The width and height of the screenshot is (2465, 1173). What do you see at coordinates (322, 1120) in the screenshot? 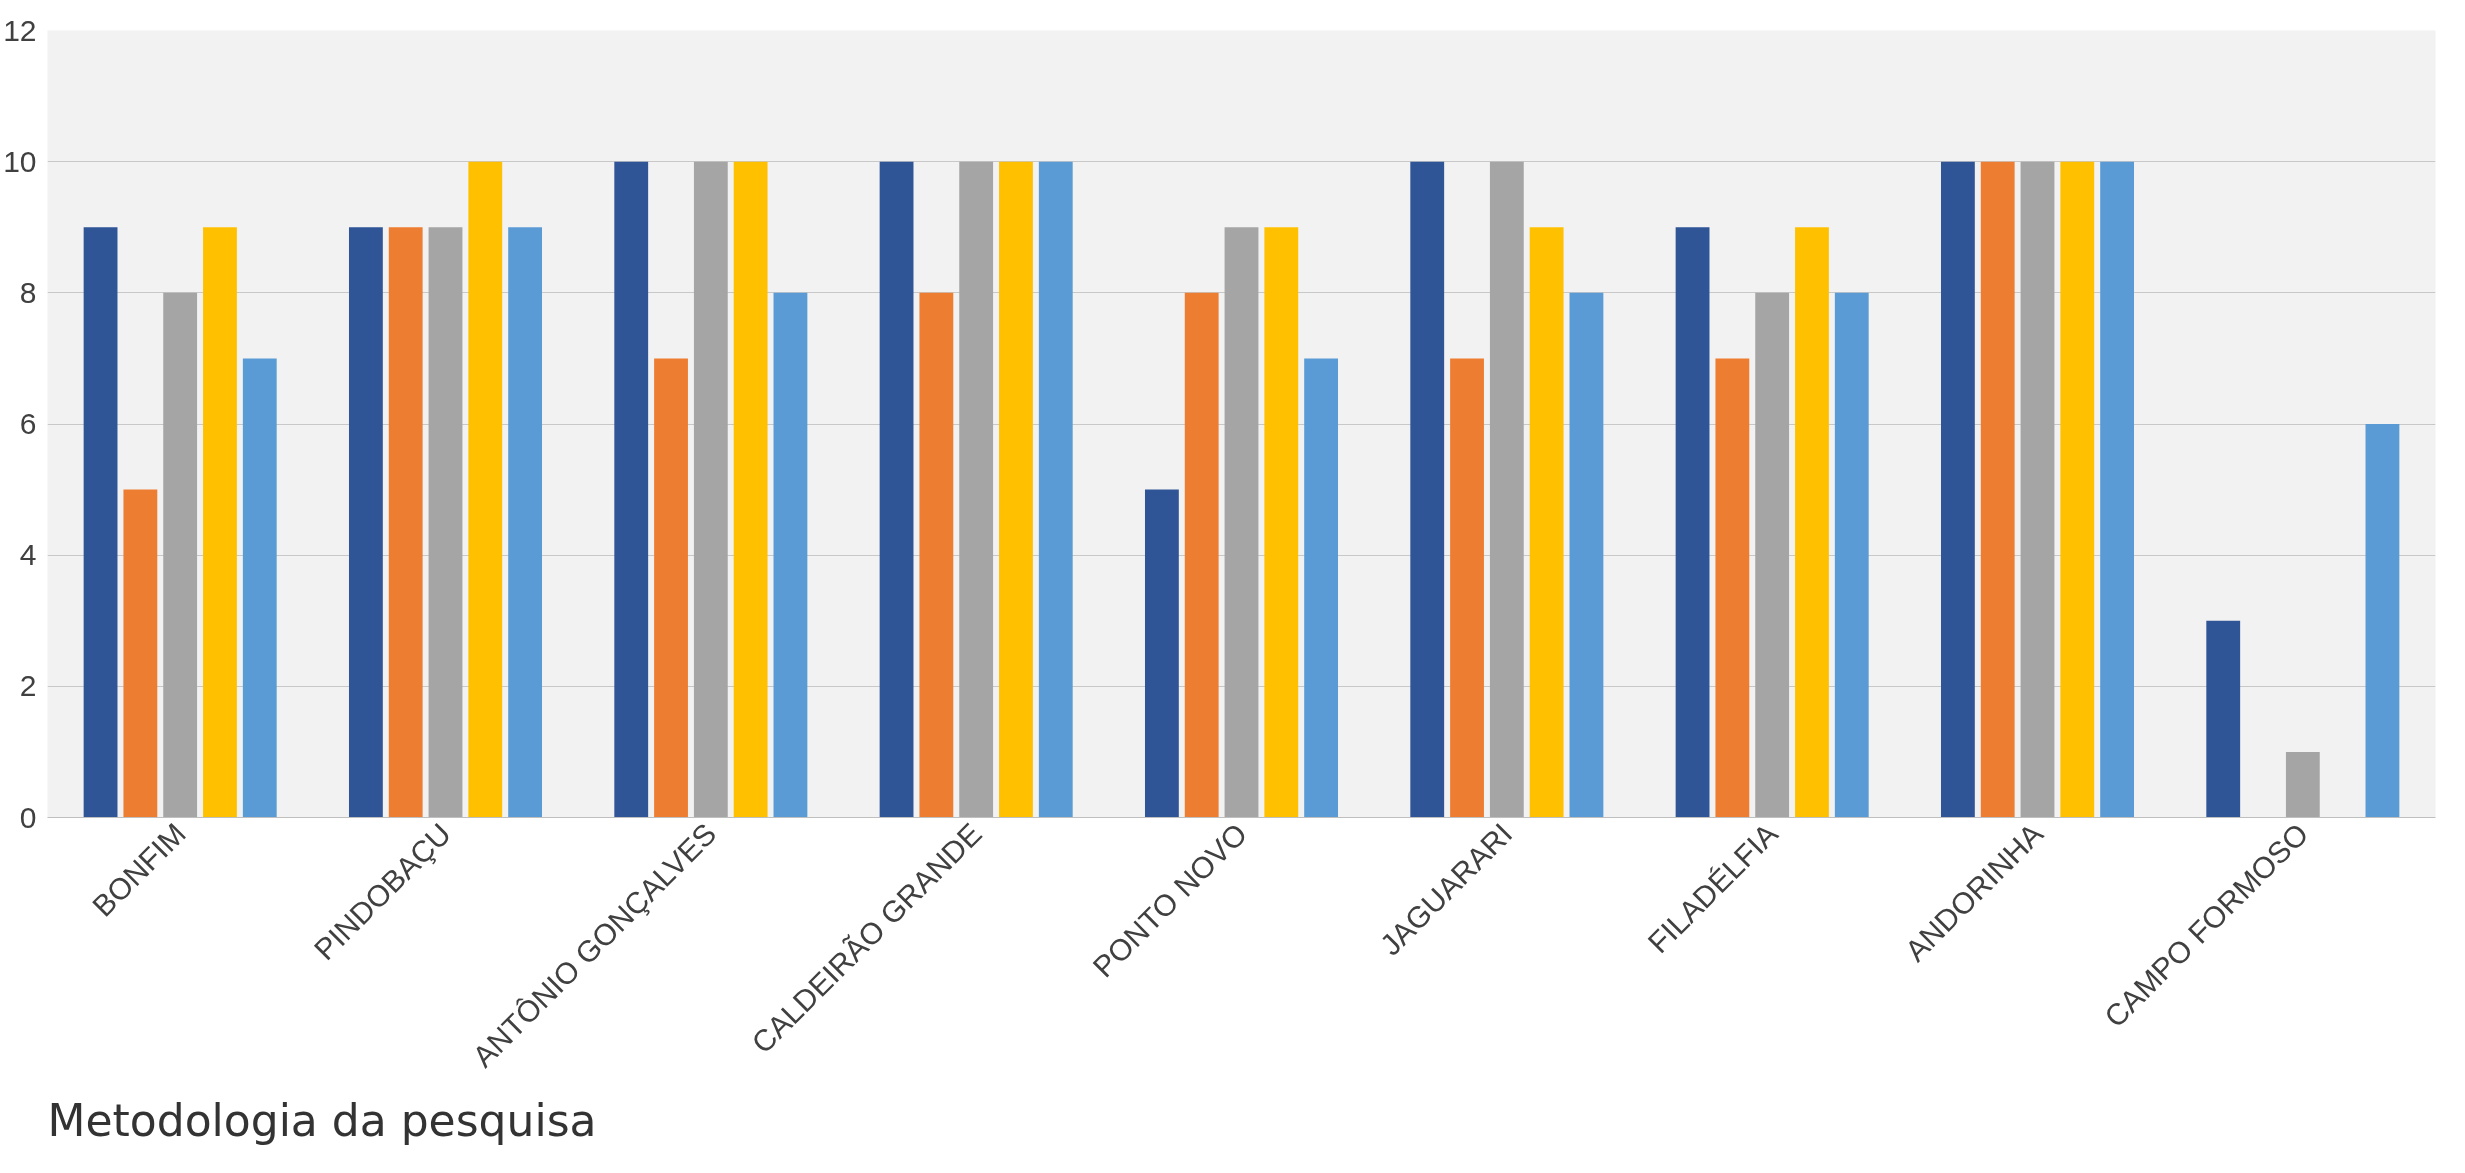
I see `text: Metodologia da pesquisa` at bounding box center [322, 1120].